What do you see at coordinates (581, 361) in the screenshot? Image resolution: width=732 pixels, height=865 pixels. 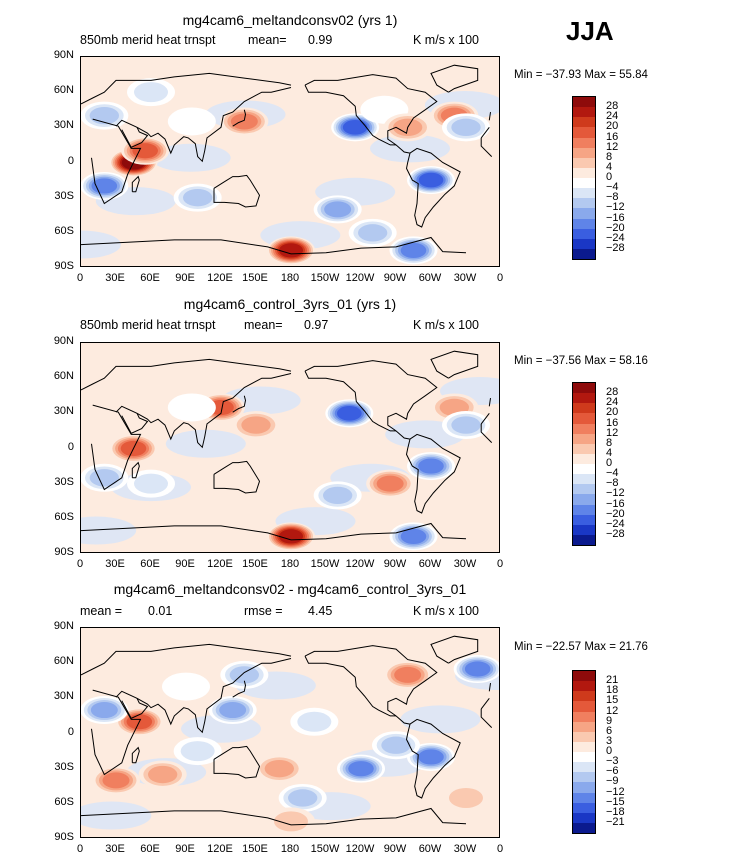 I see `panel-2-minmax: Min = −37.56 Max = 58.16` at bounding box center [581, 361].